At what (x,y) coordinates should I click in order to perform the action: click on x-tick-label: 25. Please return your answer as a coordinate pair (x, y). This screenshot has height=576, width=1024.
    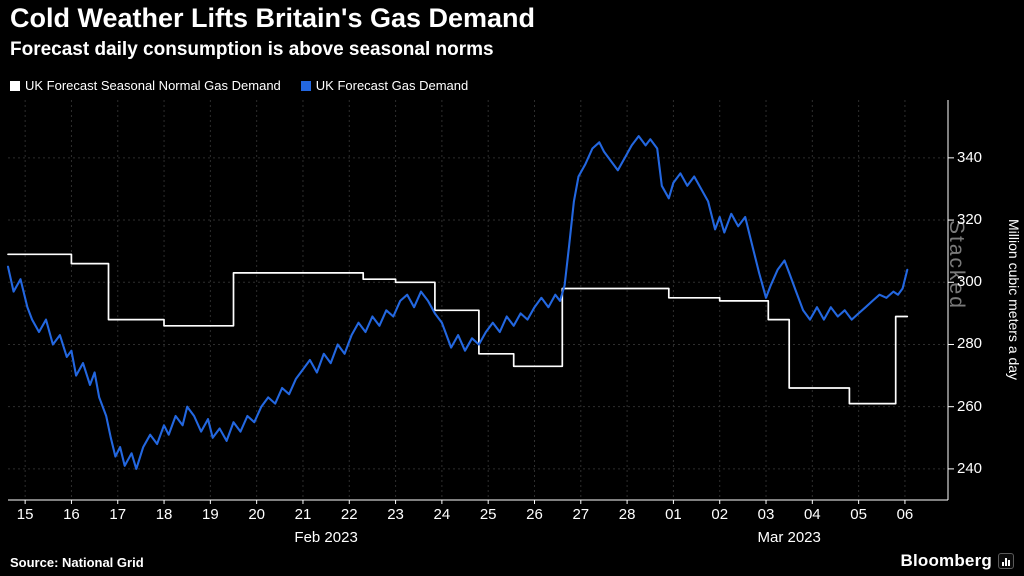
    Looking at the image, I should click on (488, 514).